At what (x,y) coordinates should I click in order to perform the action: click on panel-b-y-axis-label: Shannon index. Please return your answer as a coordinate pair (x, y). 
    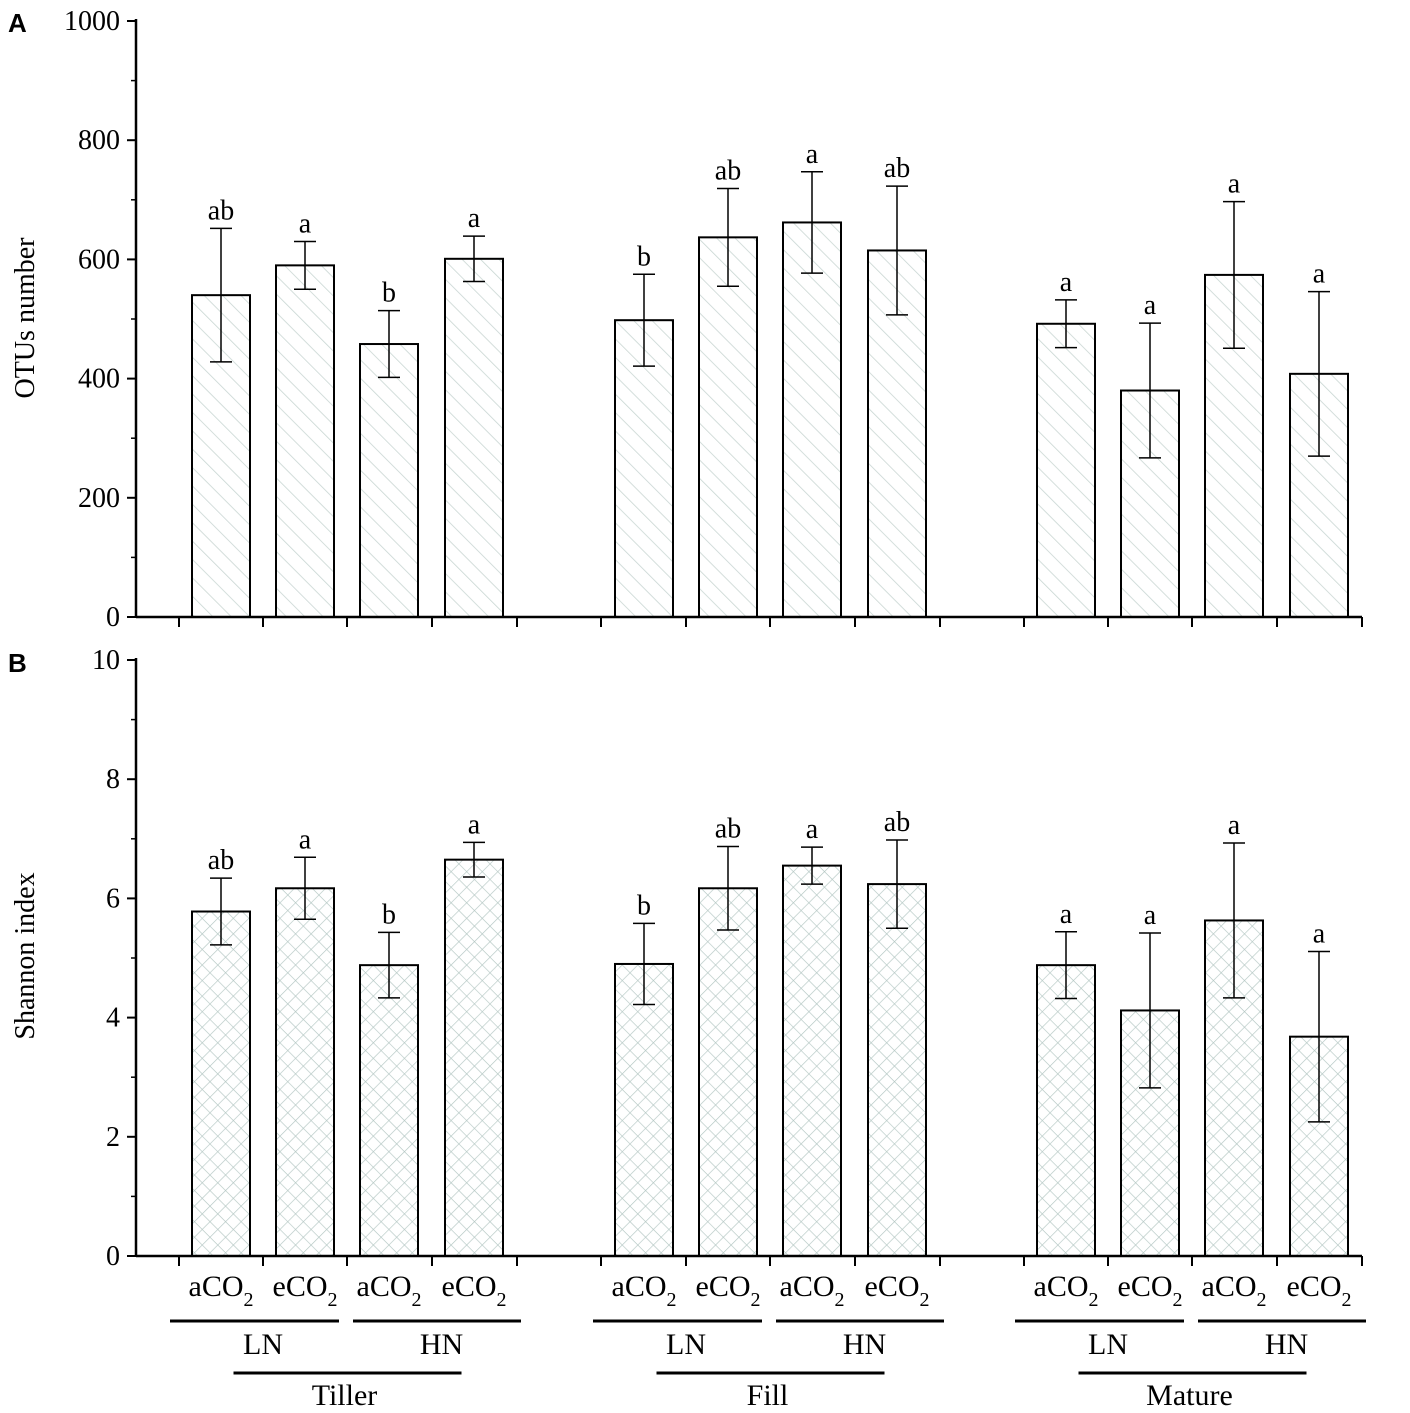
    Looking at the image, I should click on (25, 955).